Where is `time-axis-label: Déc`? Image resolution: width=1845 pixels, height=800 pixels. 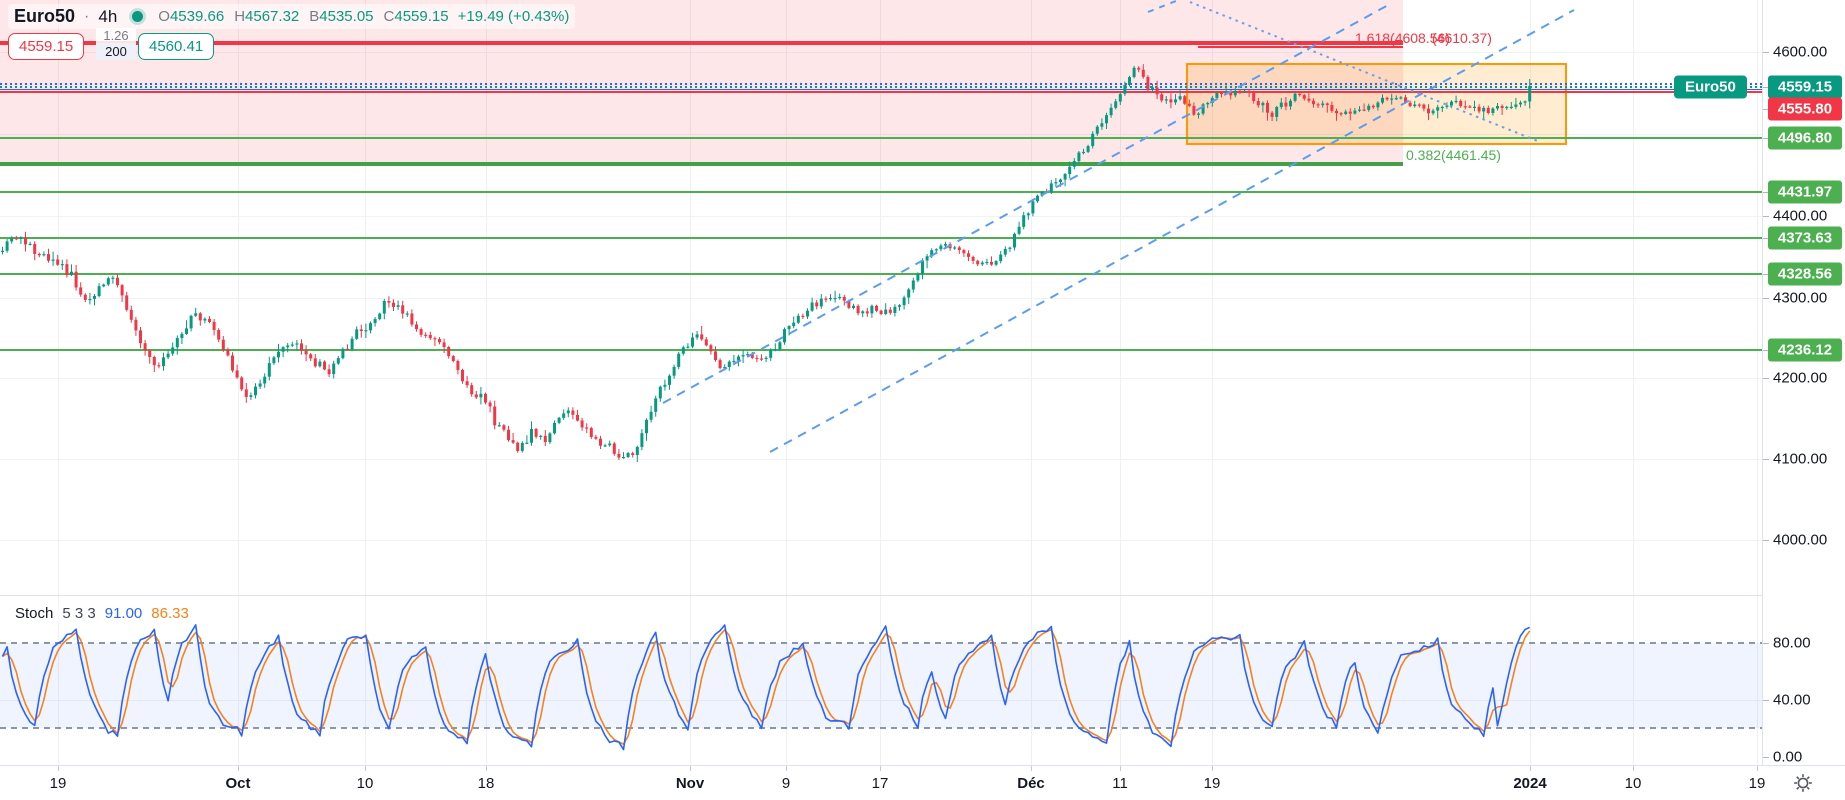
time-axis-label: Déc is located at coordinates (1031, 783).